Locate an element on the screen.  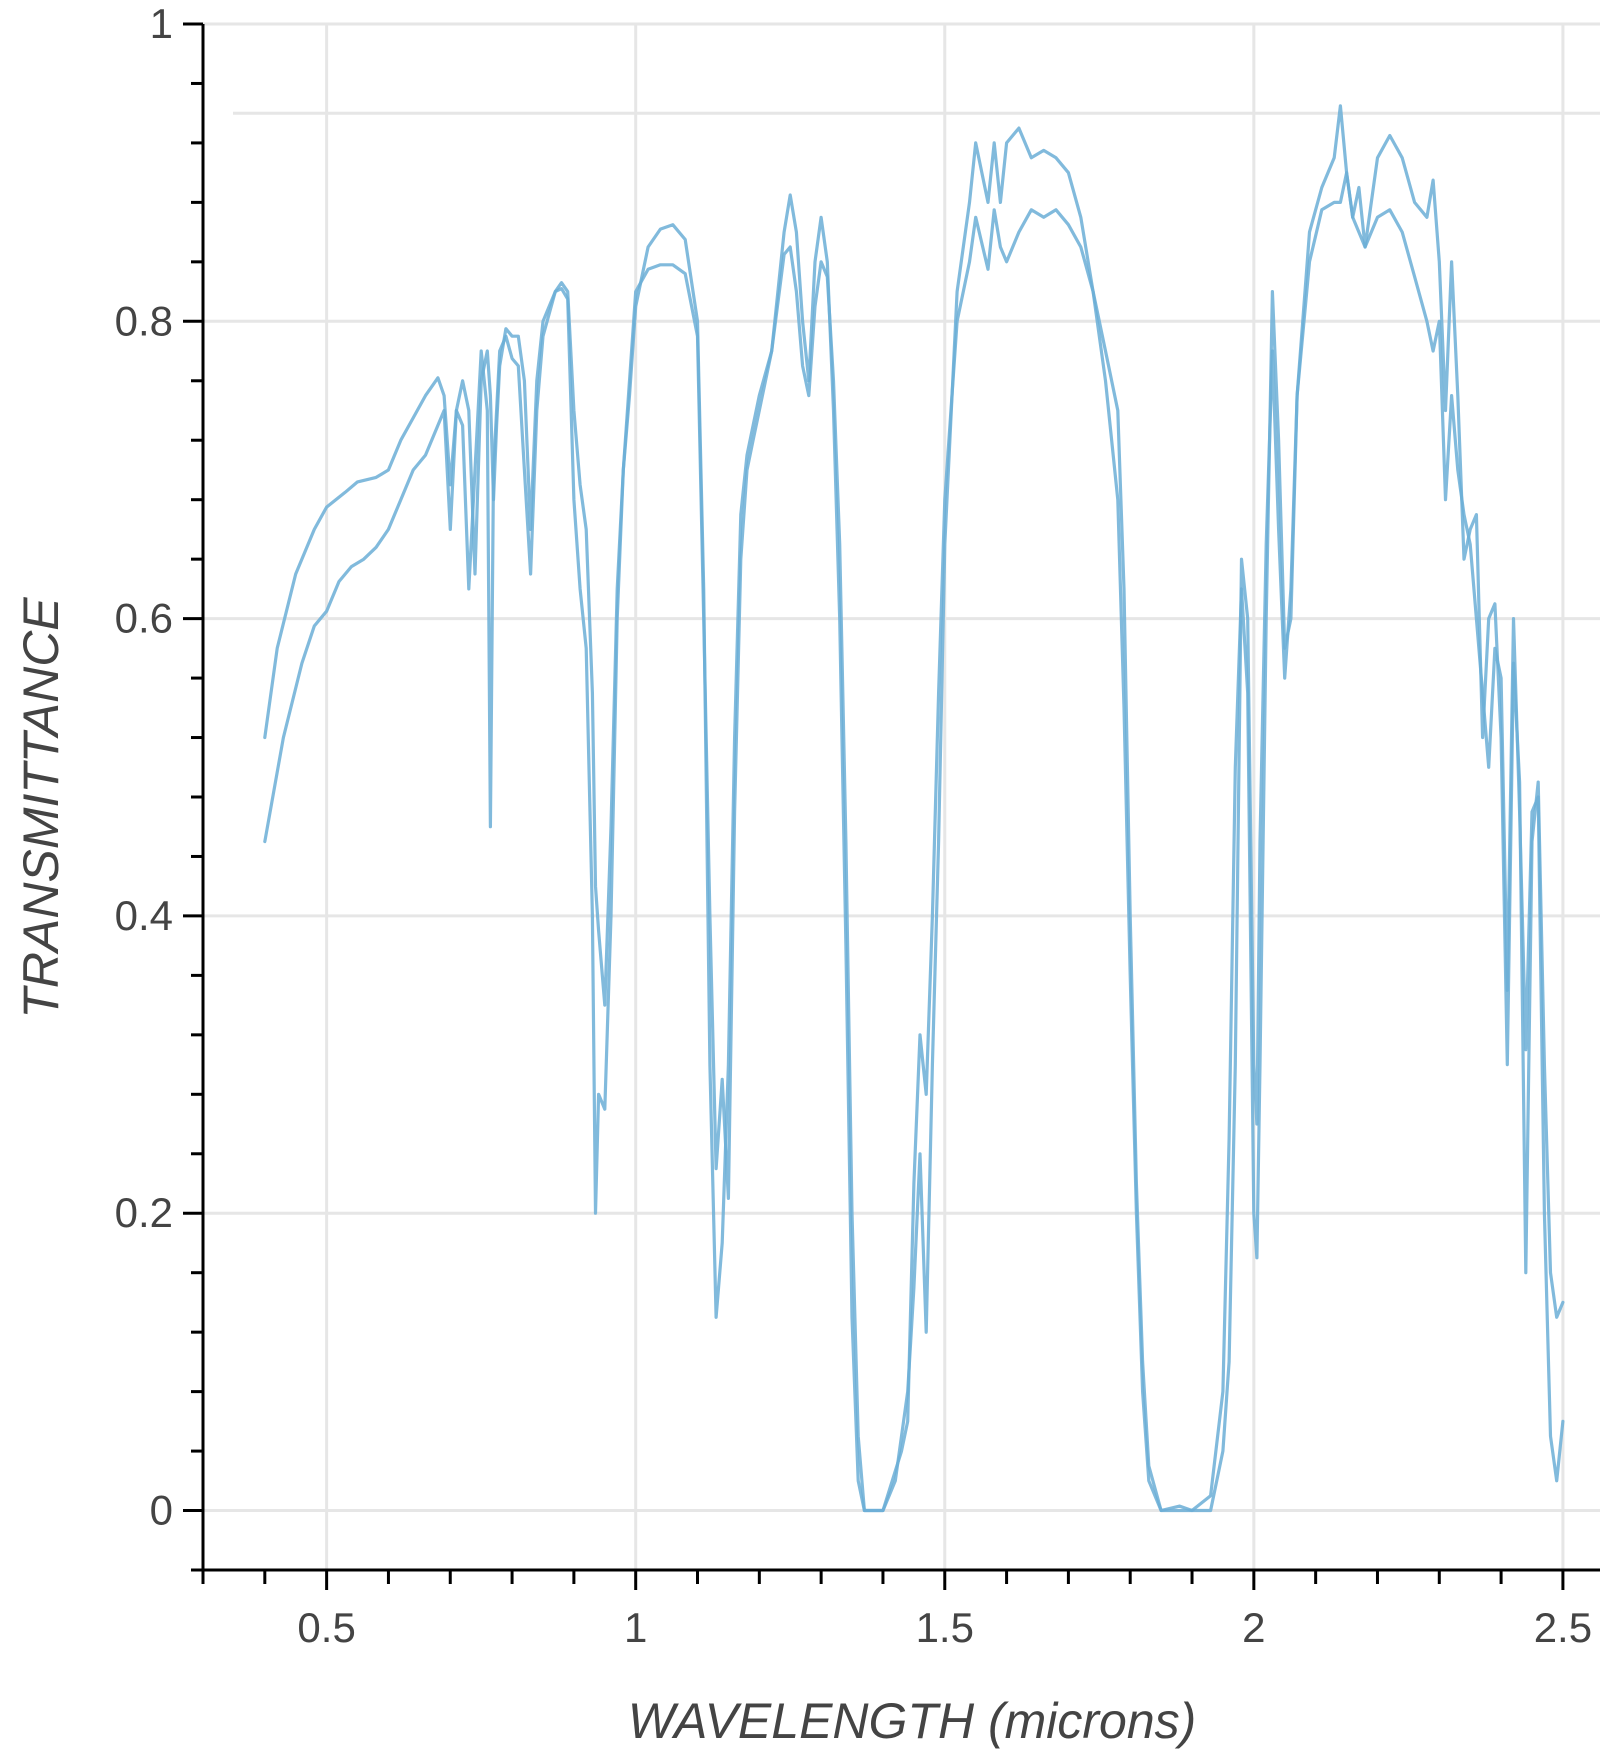
y-axis-title: TRANSMITTANCE is located at coordinates (41, 808).